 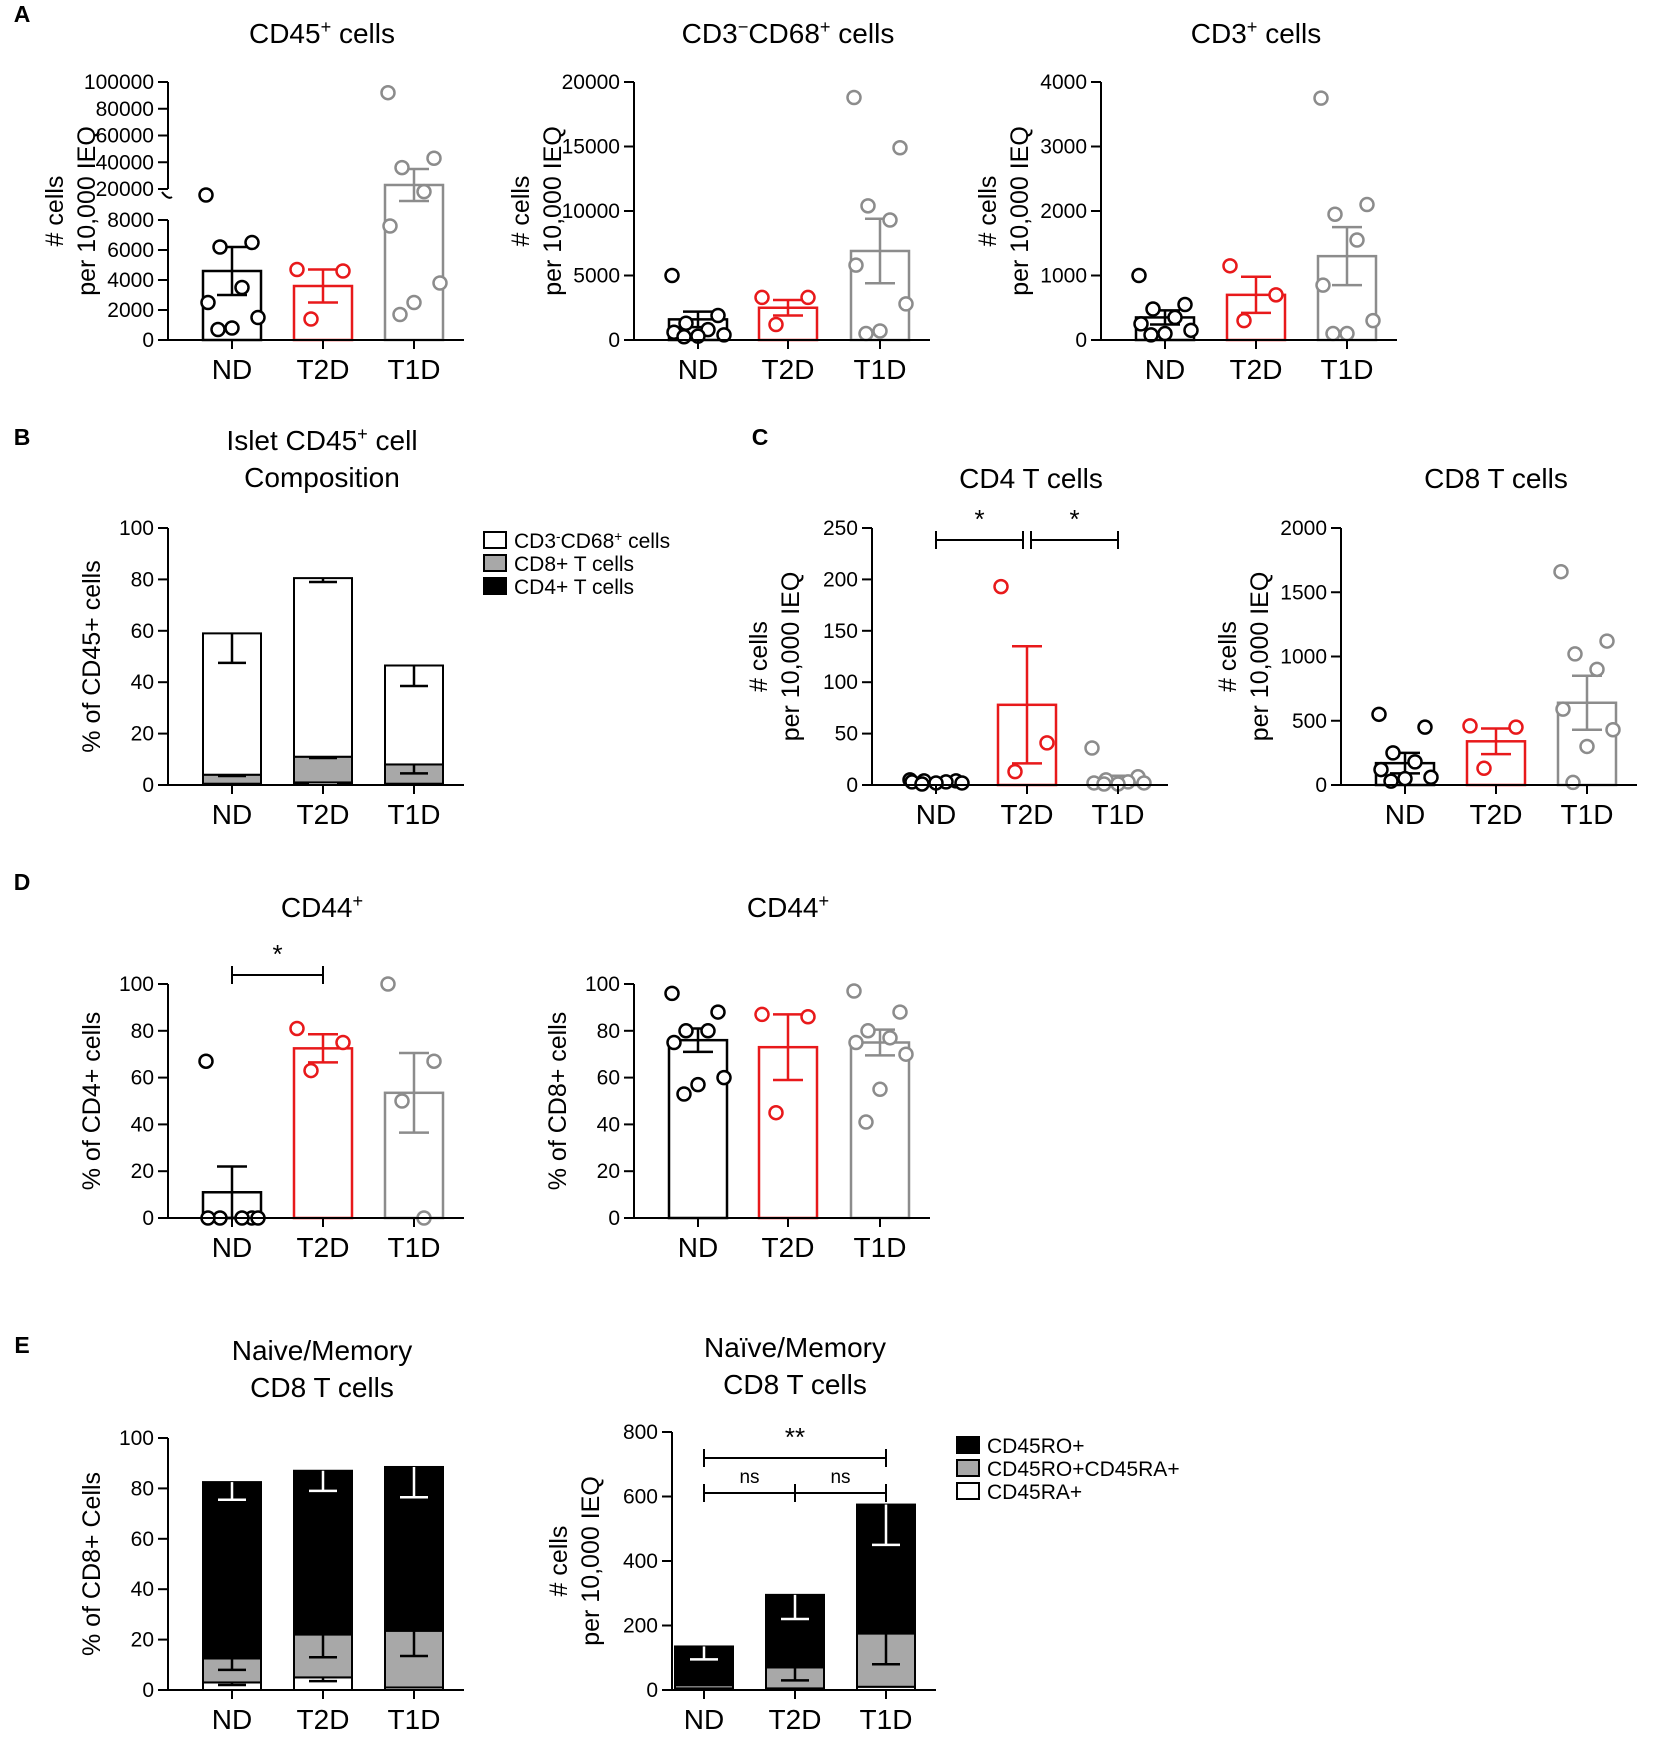 I want to click on chart-title: CD3−CD68+ cells, so click(x=788, y=33).